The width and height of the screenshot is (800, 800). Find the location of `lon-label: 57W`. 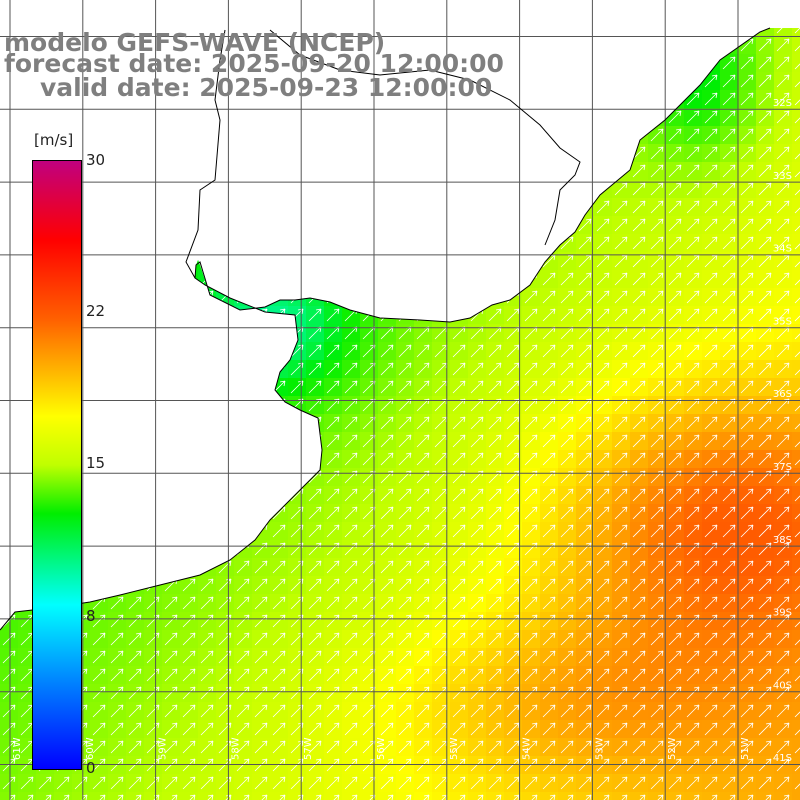

lon-label: 57W is located at coordinates (308, 748).